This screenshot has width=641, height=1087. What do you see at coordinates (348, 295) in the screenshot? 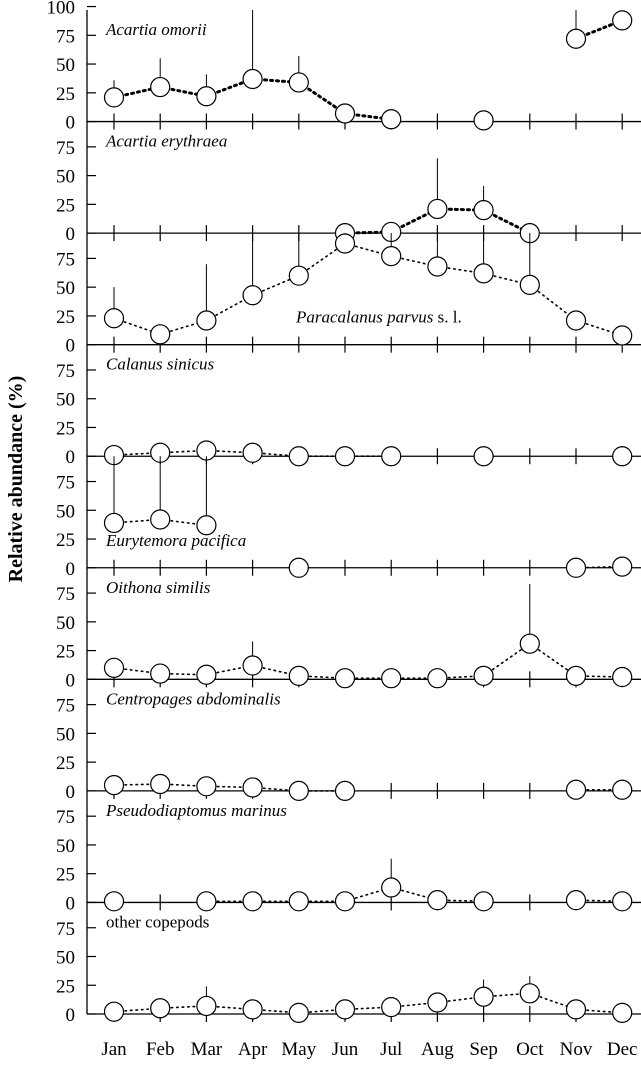
I see `panel-2: 0 25 50 75 Paracalanus parvus s. l.` at bounding box center [348, 295].